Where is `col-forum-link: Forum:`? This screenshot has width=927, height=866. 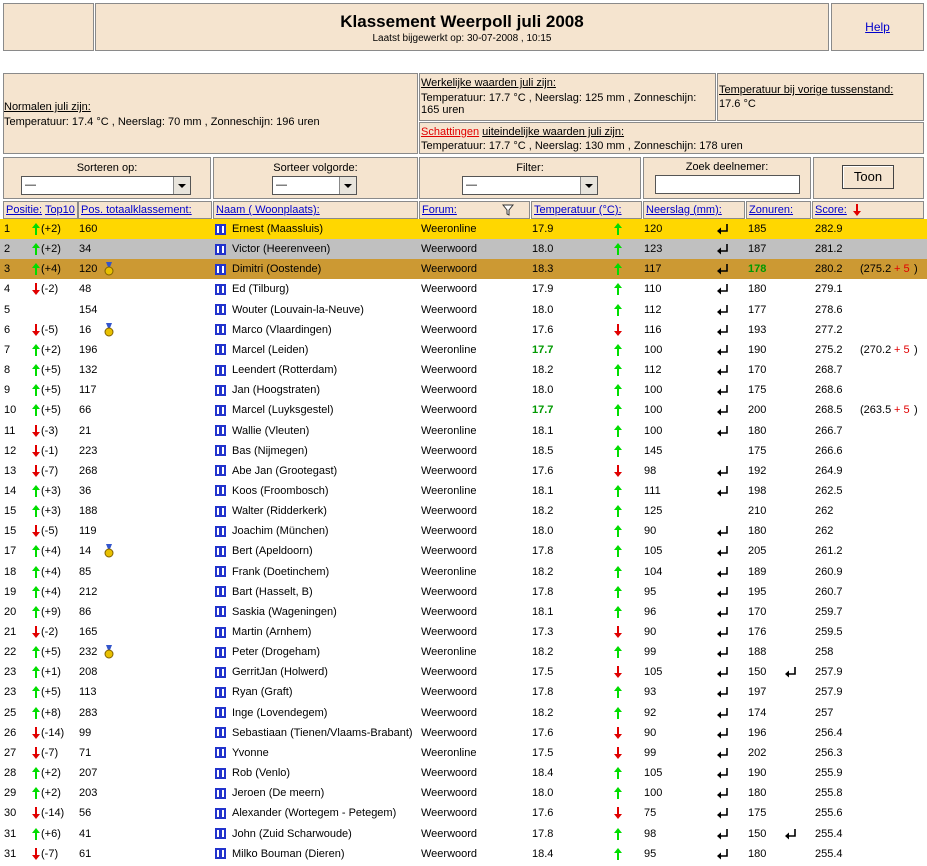
col-forum-link: Forum: is located at coordinates (439, 210).